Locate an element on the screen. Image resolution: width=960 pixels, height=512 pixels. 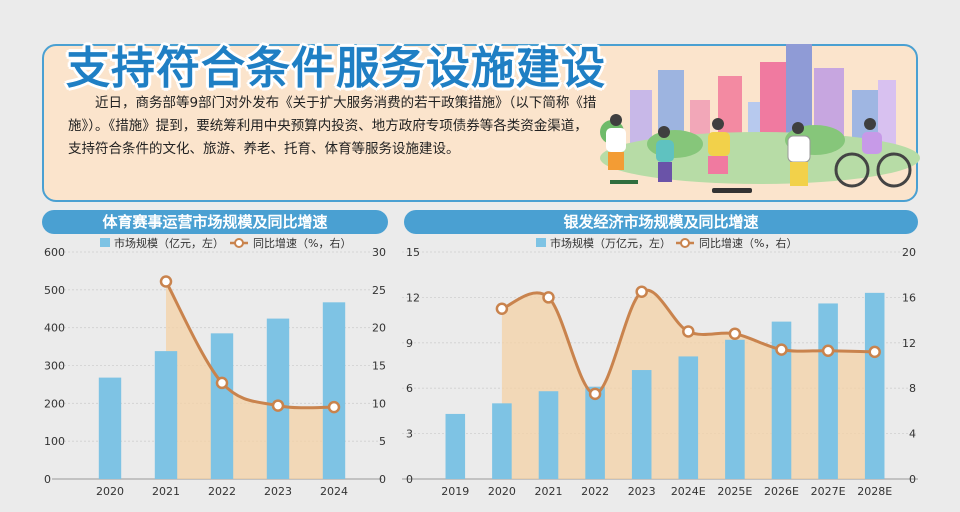
city-sports-illustration is located at coordinates (760, 118).